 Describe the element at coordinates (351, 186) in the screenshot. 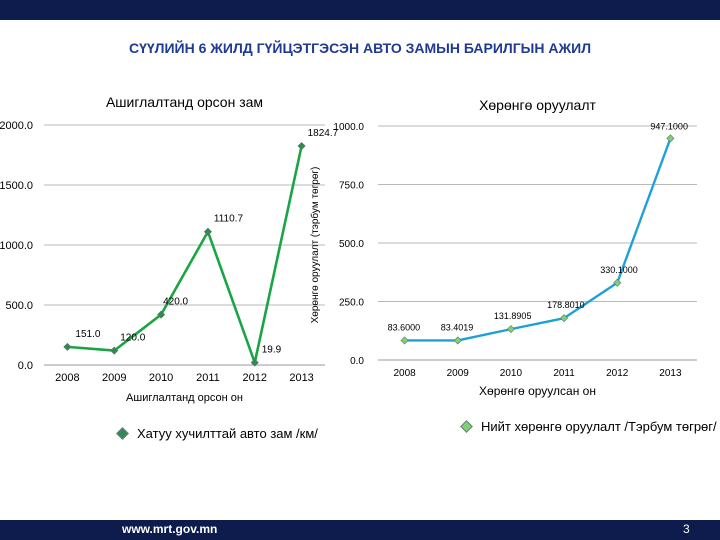

I see `right-chart-y-tick-label: 750.0` at that location.